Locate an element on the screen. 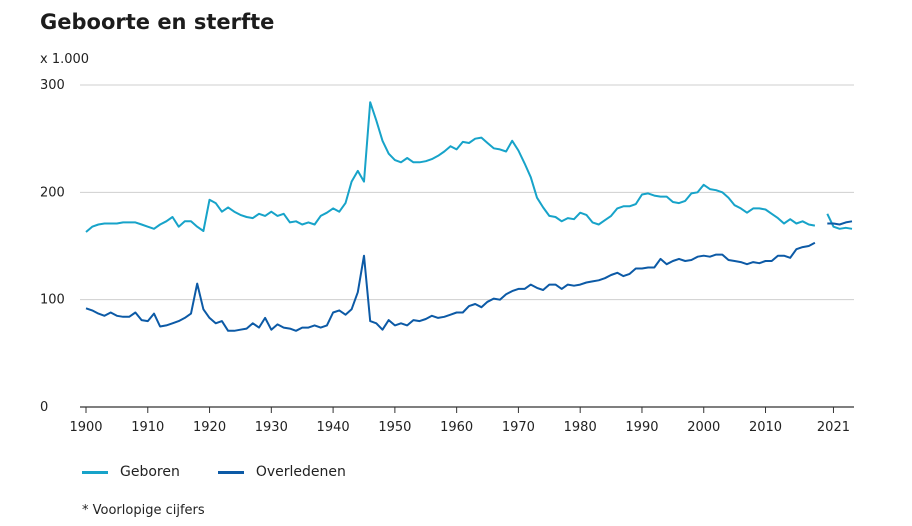 This screenshot has height=526, width=912. legend-item-geboren: Geboren is located at coordinates (131, 472).